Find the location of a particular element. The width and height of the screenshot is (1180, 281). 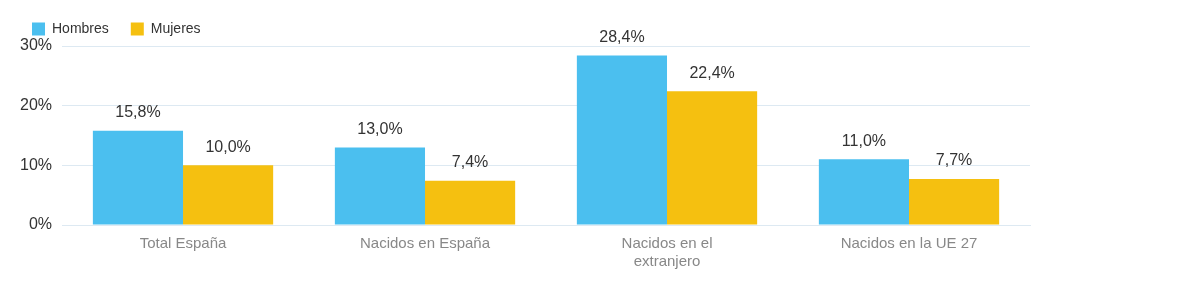

y-tick-label: 20% is located at coordinates (36, 105).